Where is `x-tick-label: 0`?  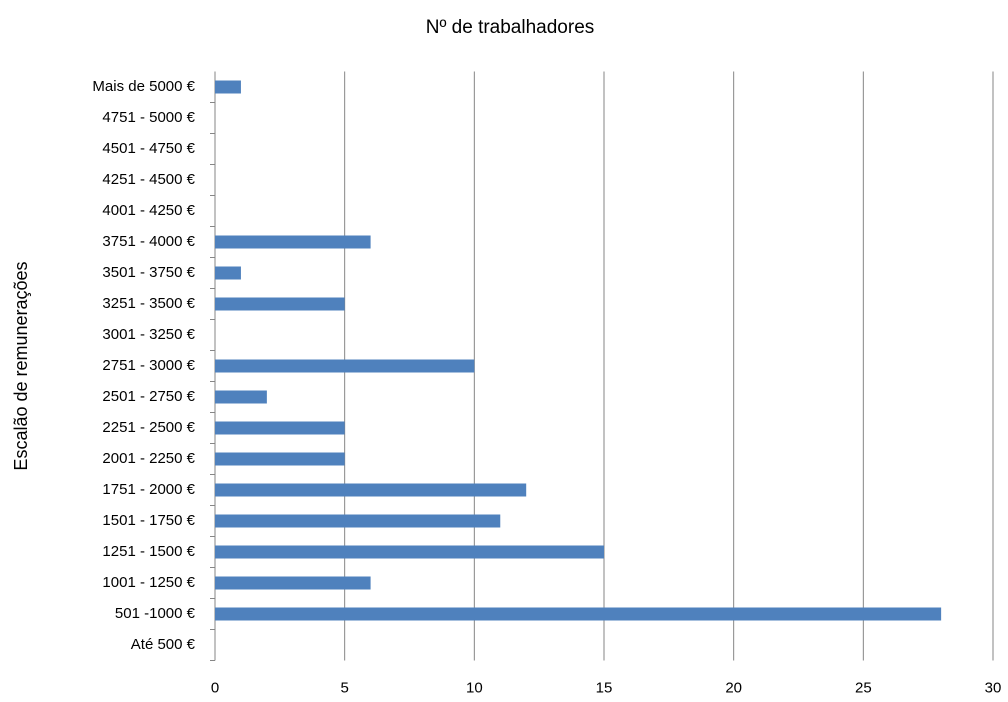 x-tick-label: 0 is located at coordinates (215, 687).